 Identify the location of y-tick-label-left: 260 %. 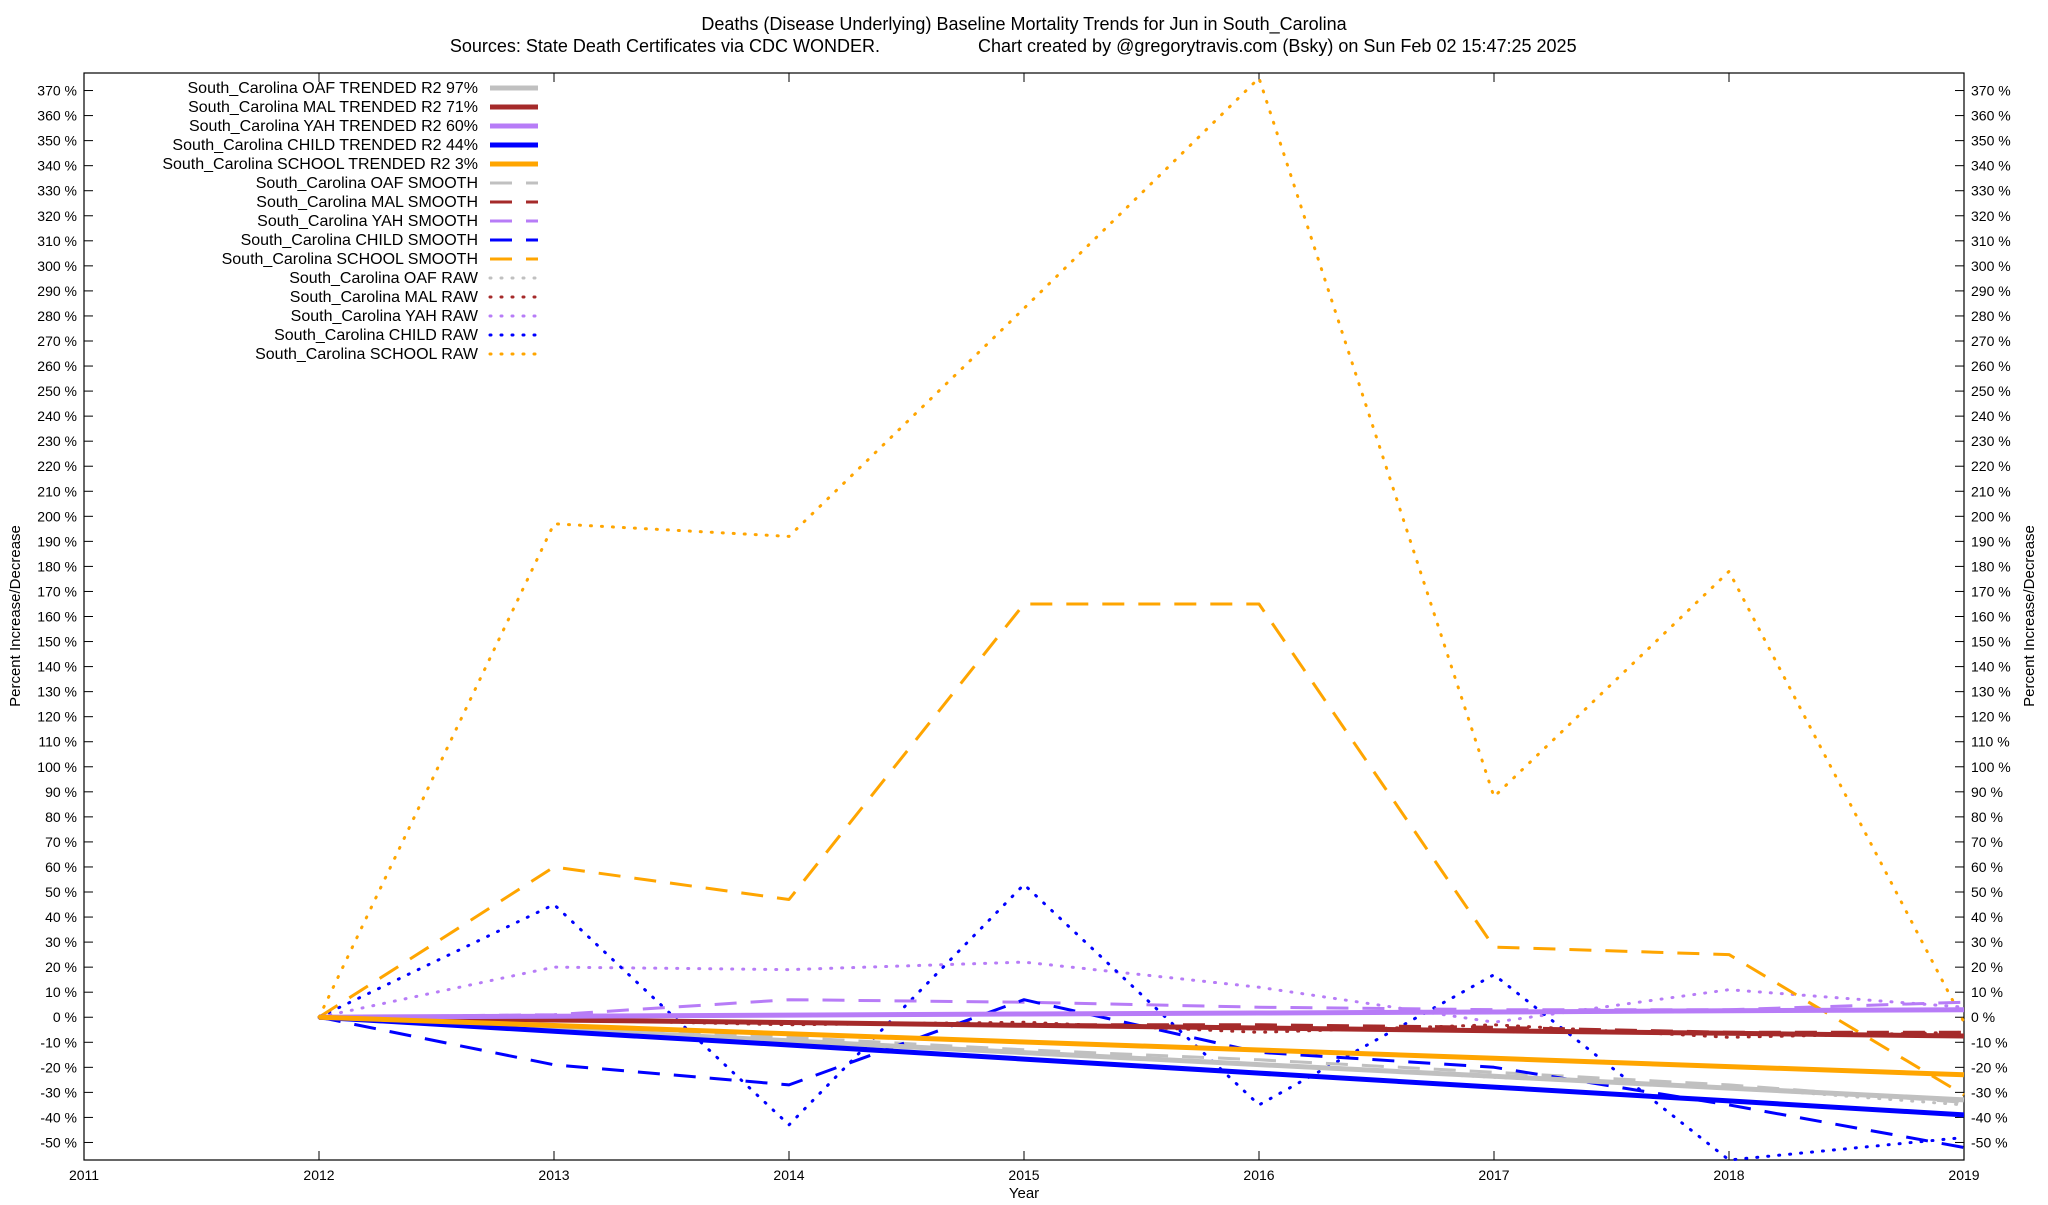
(57, 366).